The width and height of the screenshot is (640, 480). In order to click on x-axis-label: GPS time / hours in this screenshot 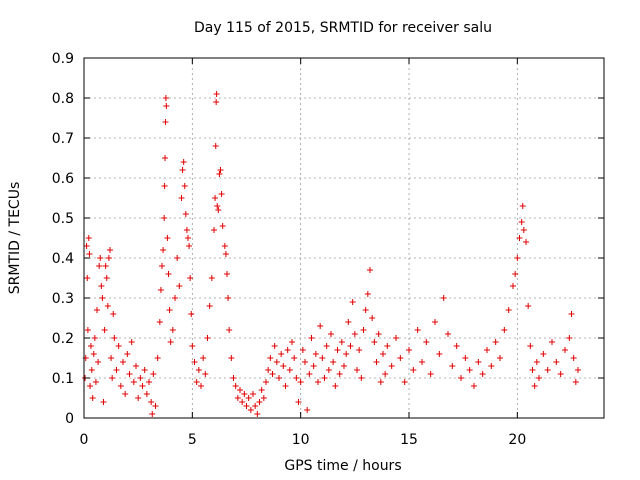, I will do `click(342, 466)`.